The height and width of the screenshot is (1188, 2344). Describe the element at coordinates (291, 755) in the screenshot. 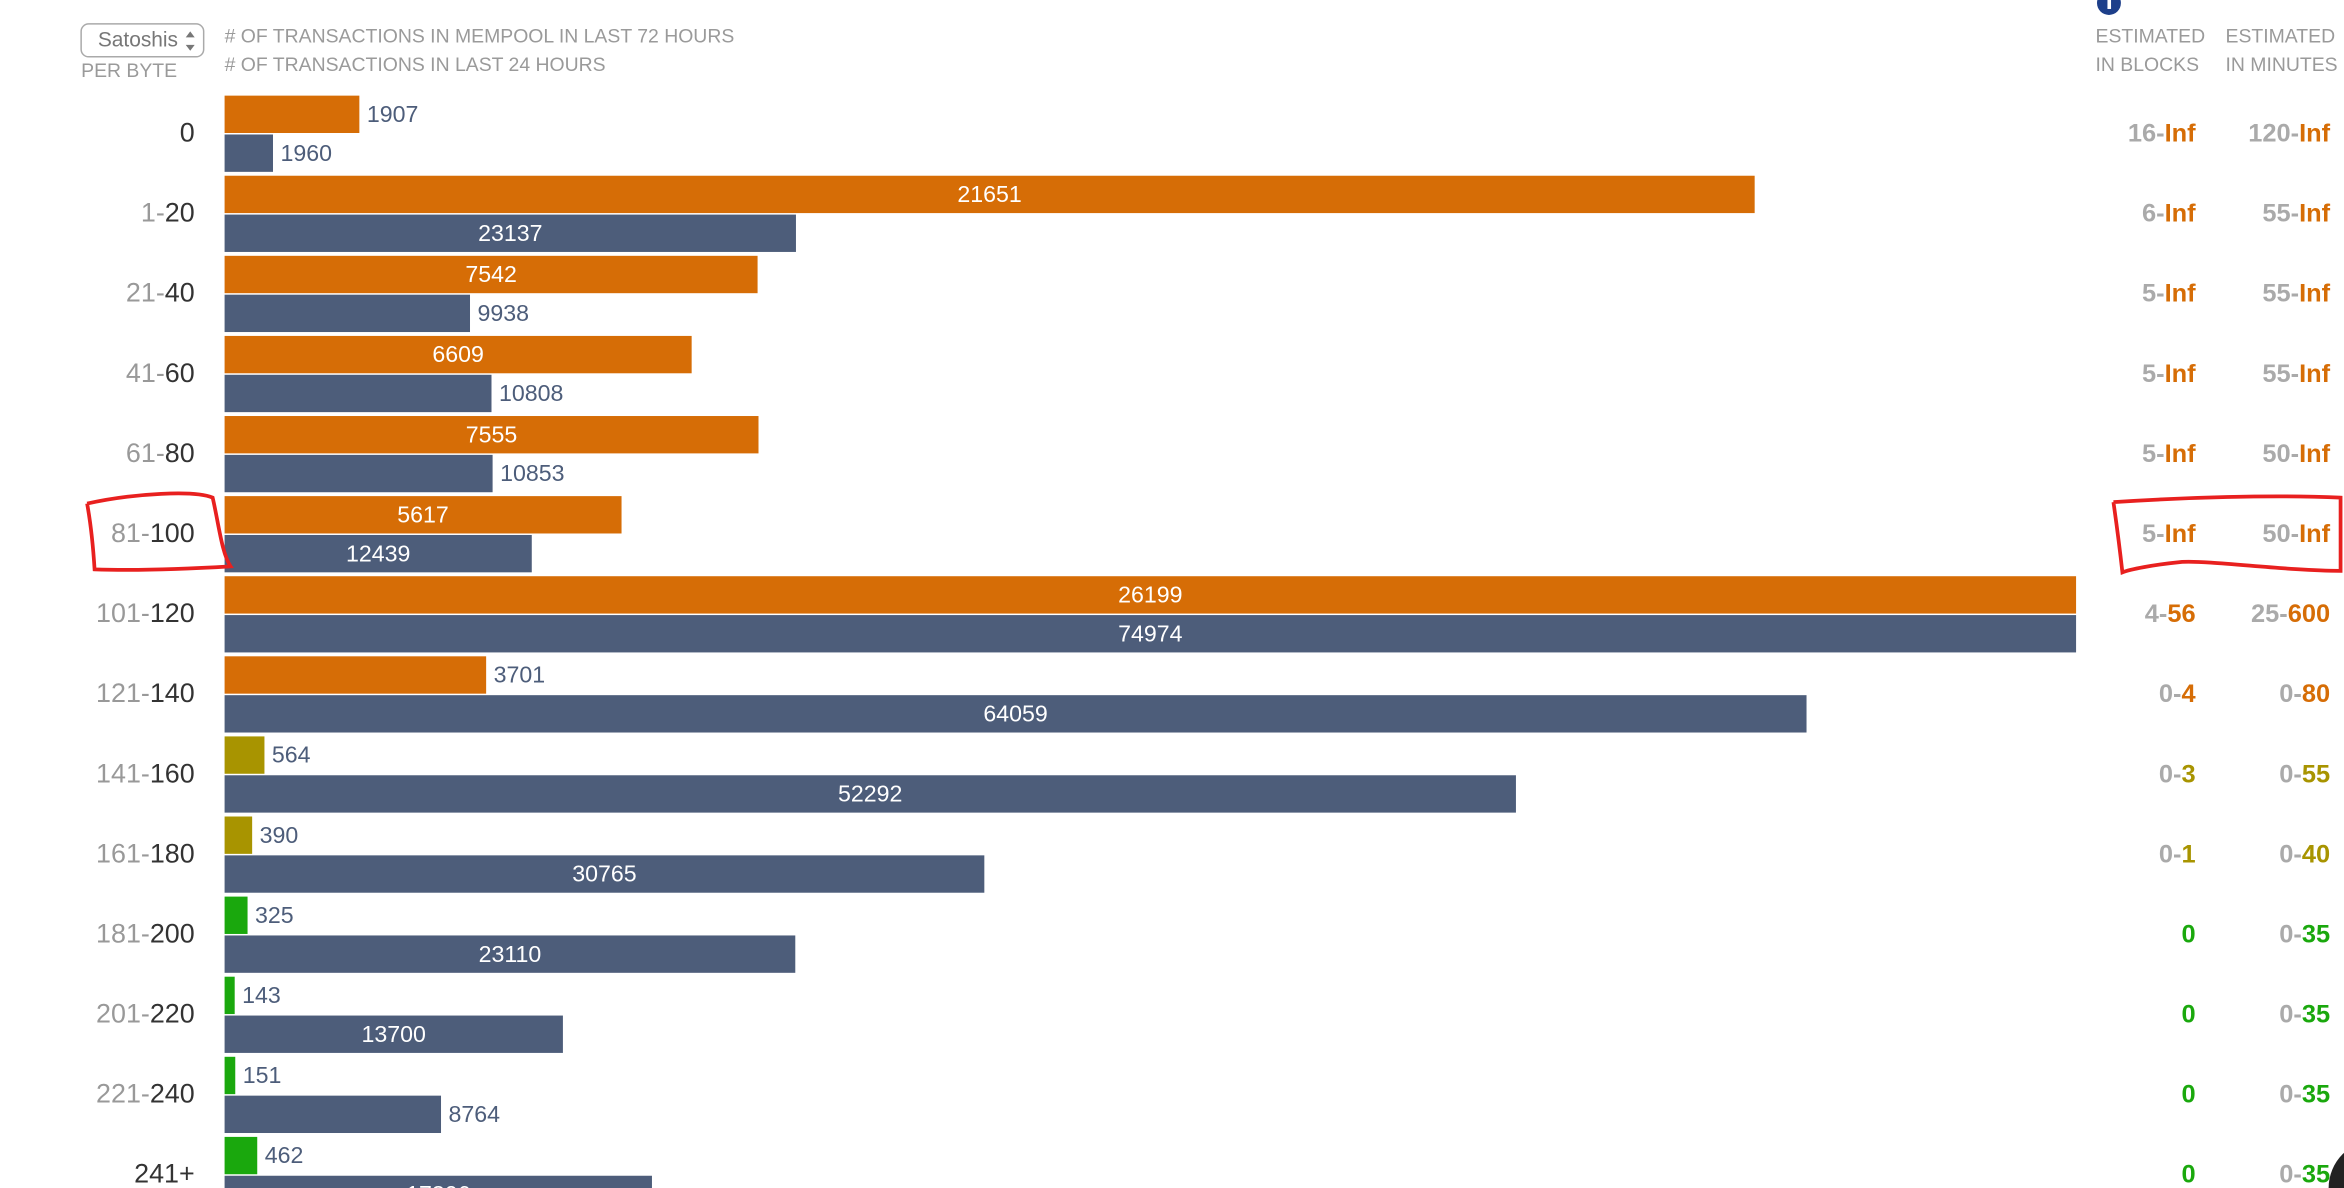

I see `bar-value: 564` at that location.